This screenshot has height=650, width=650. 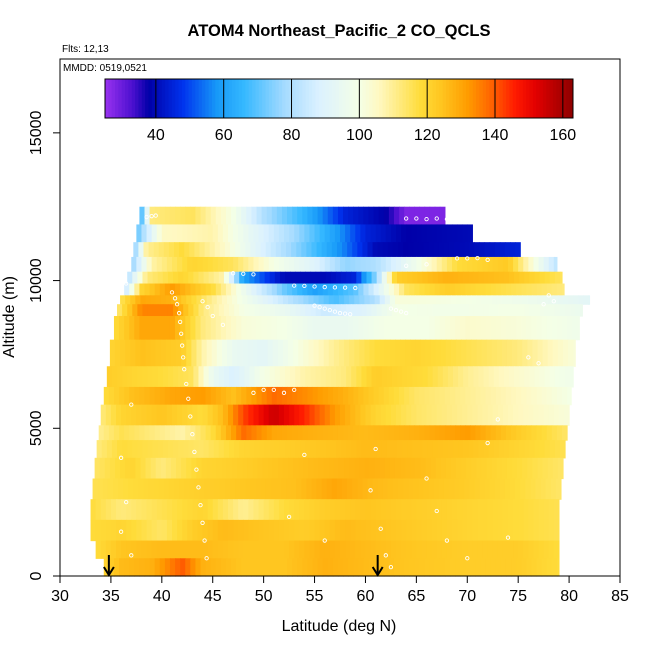 I want to click on heatmap-layer, so click(x=335, y=415).